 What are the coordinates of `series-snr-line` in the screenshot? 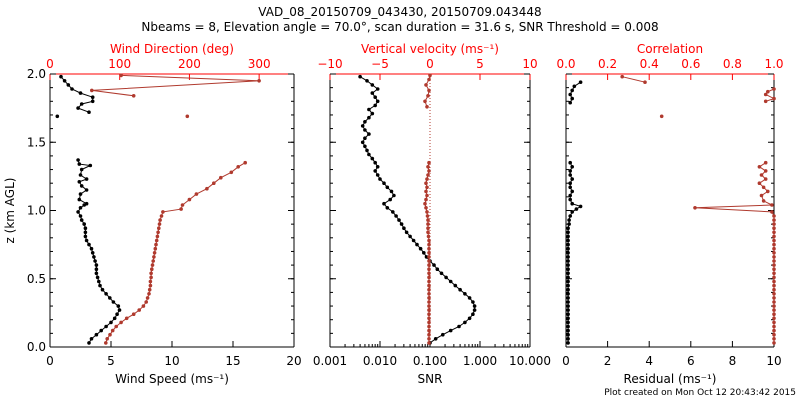 It's located at (417, 210).